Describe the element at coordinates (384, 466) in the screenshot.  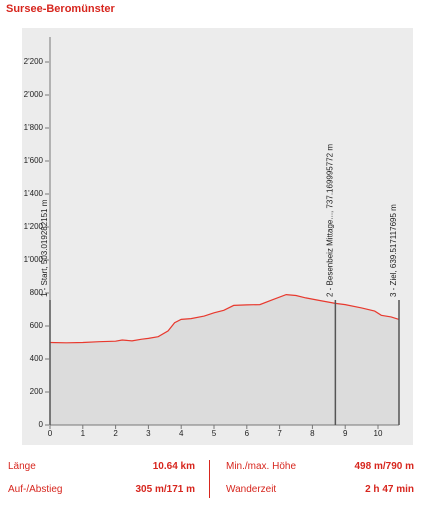
I see `stat-value: 498 m/790 m` at that location.